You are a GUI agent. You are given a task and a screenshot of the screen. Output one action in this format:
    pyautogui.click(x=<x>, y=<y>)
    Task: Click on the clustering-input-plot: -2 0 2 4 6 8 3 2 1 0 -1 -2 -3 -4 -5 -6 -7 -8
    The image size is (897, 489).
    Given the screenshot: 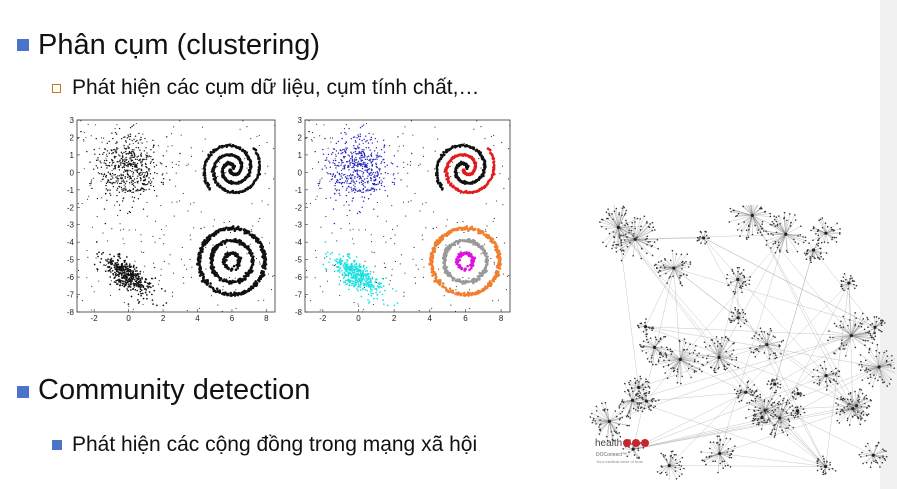 What is the action you would take?
    pyautogui.click(x=171, y=219)
    